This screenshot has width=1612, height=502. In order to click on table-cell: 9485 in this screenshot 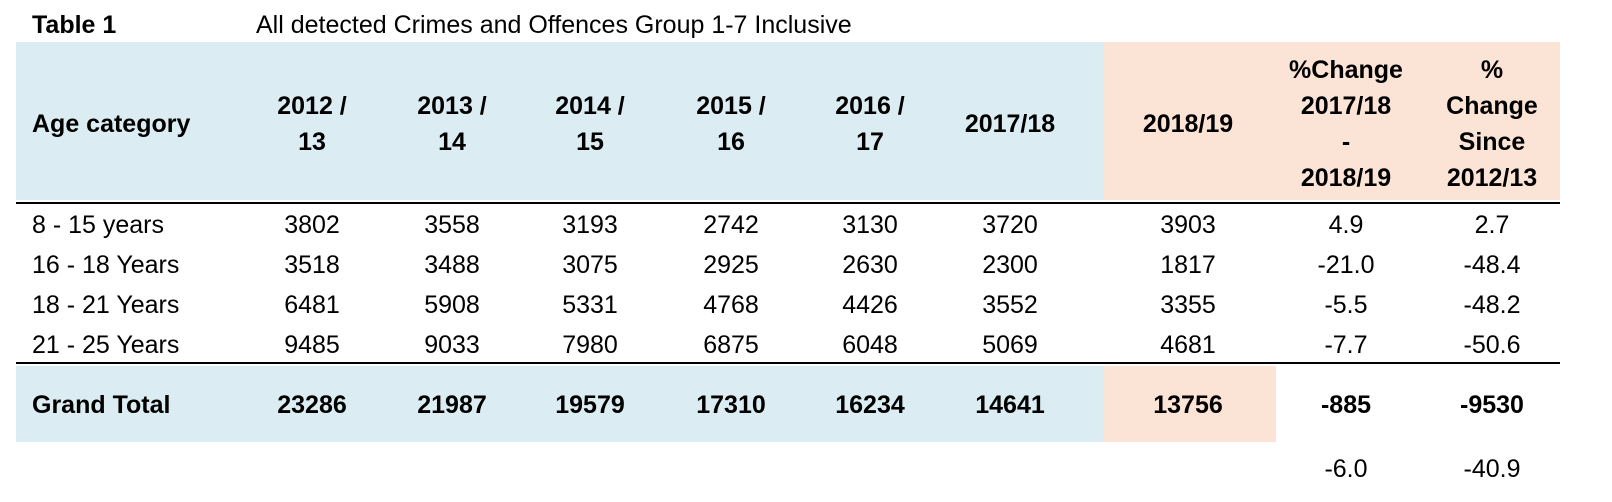, I will do `click(312, 345)`.